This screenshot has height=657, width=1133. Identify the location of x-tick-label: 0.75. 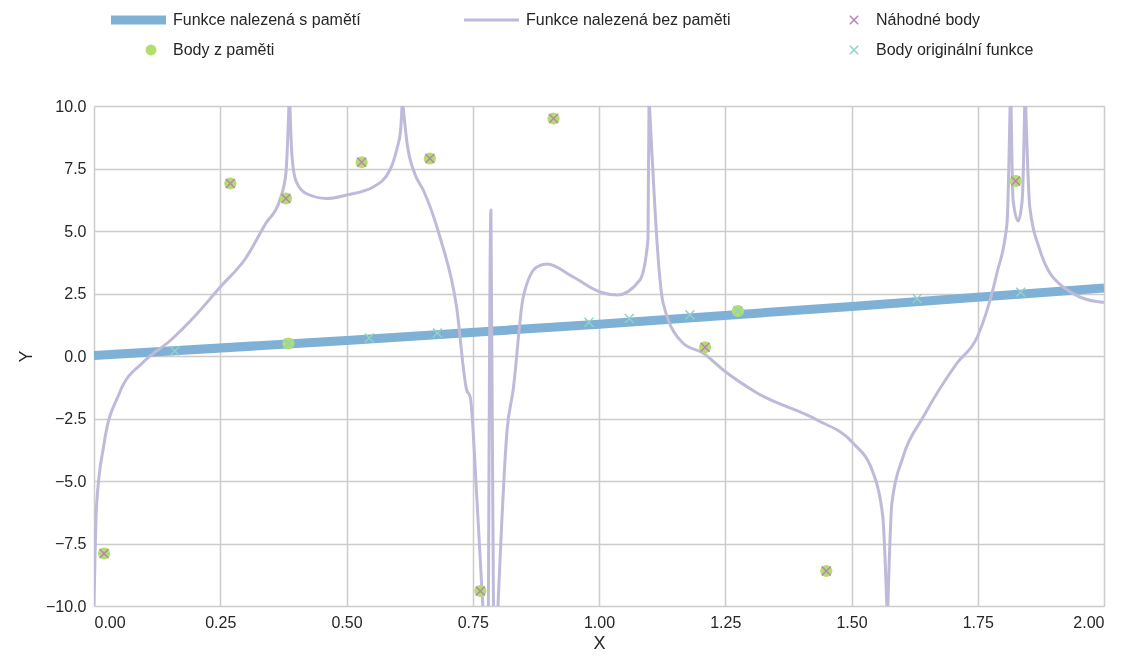
(473, 622).